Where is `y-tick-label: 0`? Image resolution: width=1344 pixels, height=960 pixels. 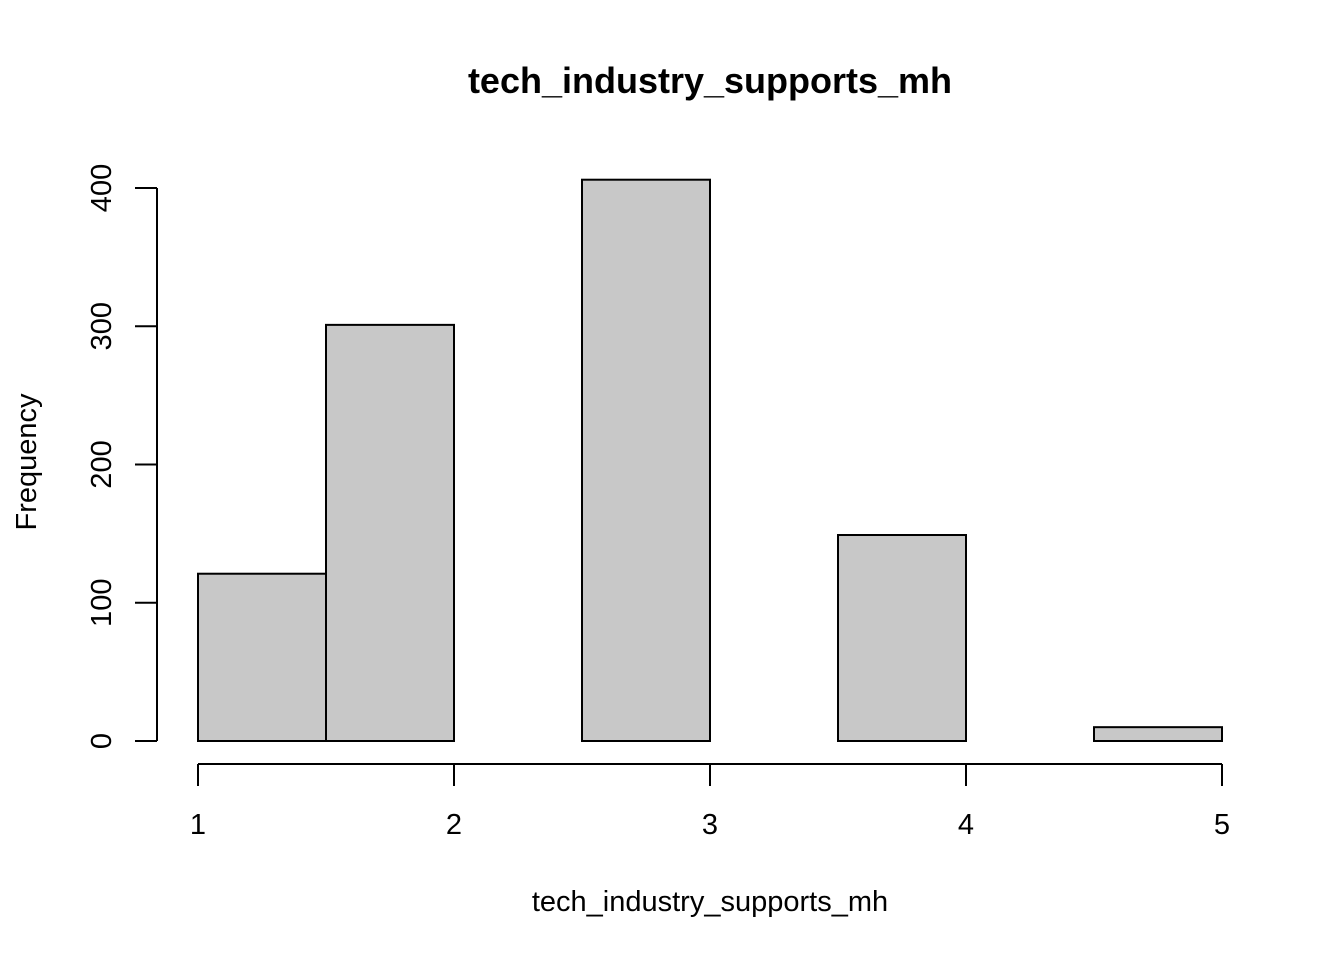 y-tick-label: 0 is located at coordinates (102, 741).